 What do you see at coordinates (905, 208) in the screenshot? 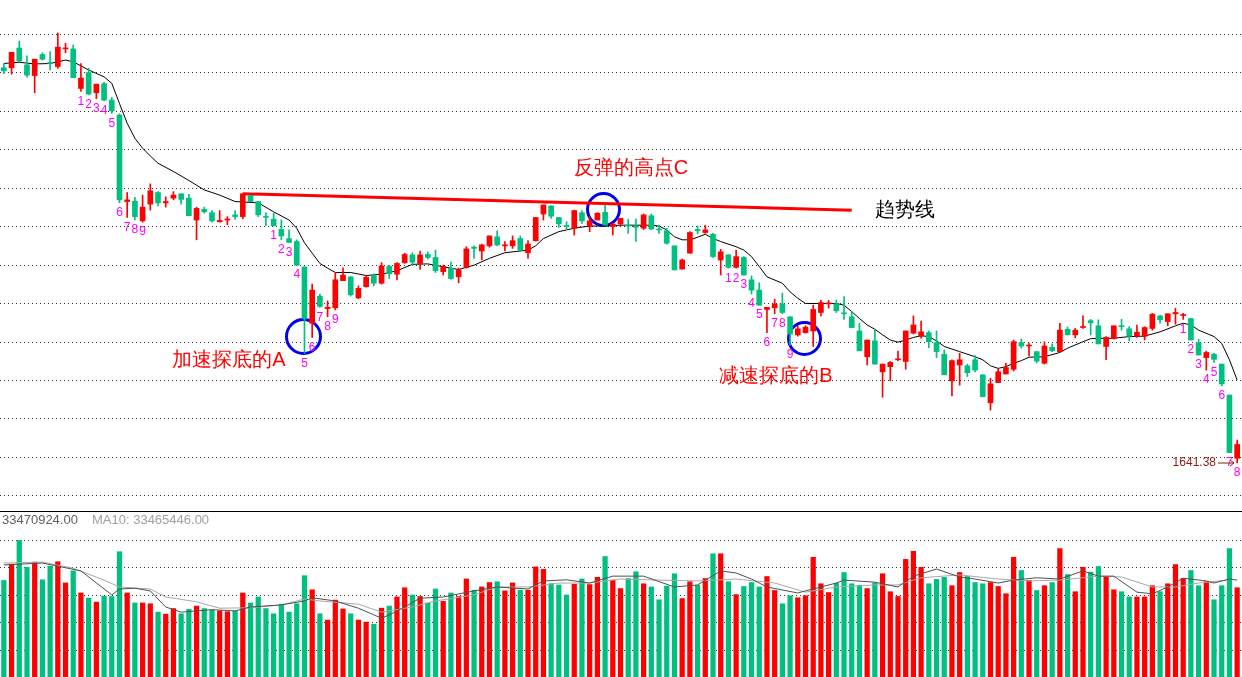
I see `annotation: 趋势线` at bounding box center [905, 208].